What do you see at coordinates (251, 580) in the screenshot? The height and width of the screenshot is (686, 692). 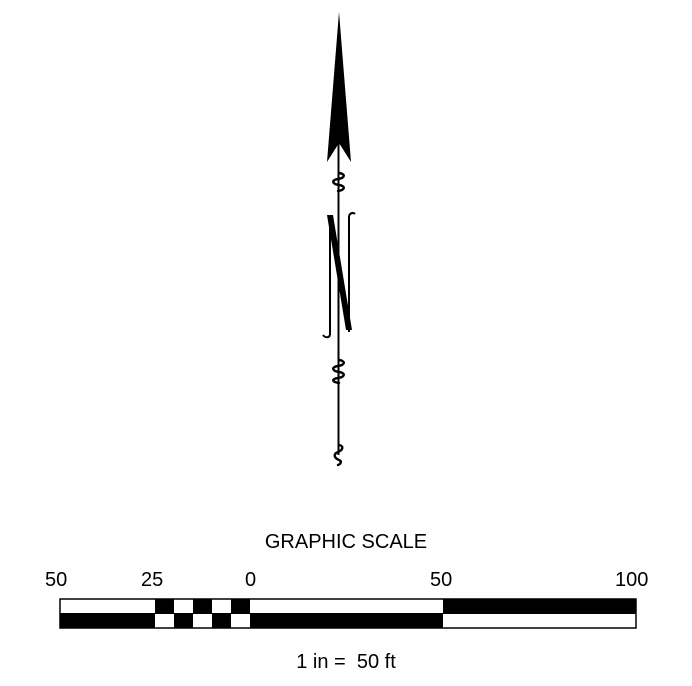 I see `scale-tick-label: 0` at bounding box center [251, 580].